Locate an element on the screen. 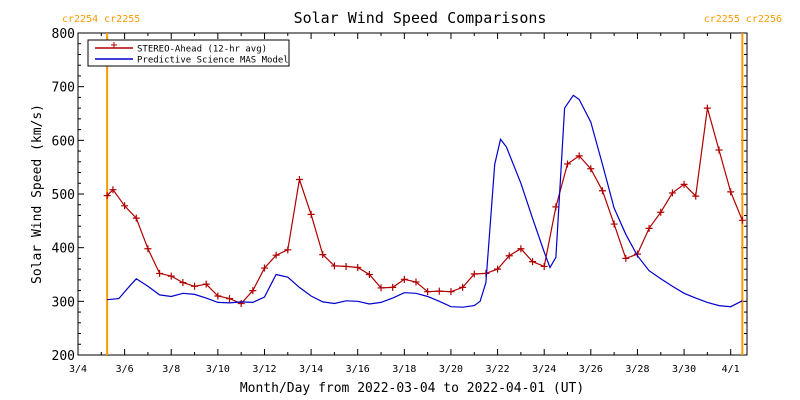 This screenshot has width=800, height=400. y-tick-label: 600 is located at coordinates (63, 141).